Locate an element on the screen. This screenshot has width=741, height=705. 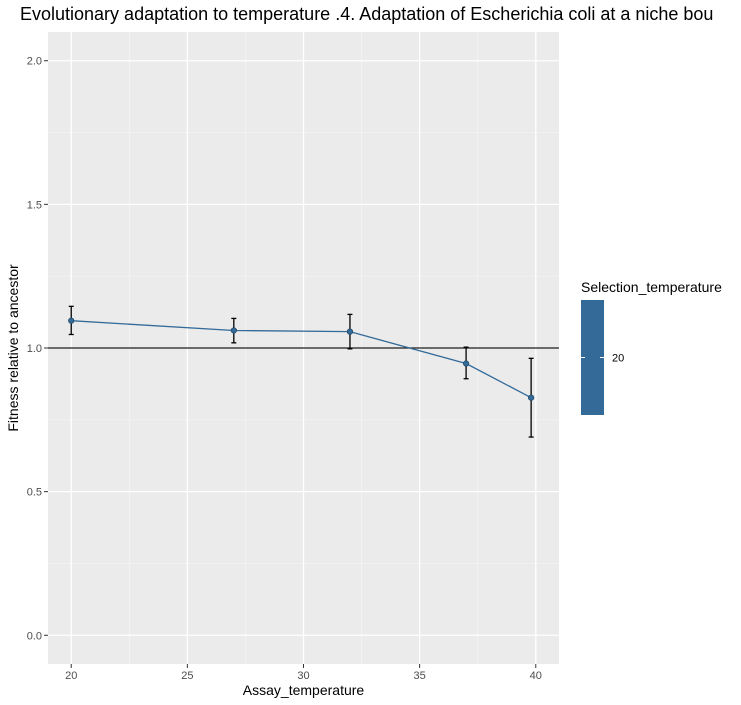
y-tick-label: 2.0 is located at coordinates (34, 62).